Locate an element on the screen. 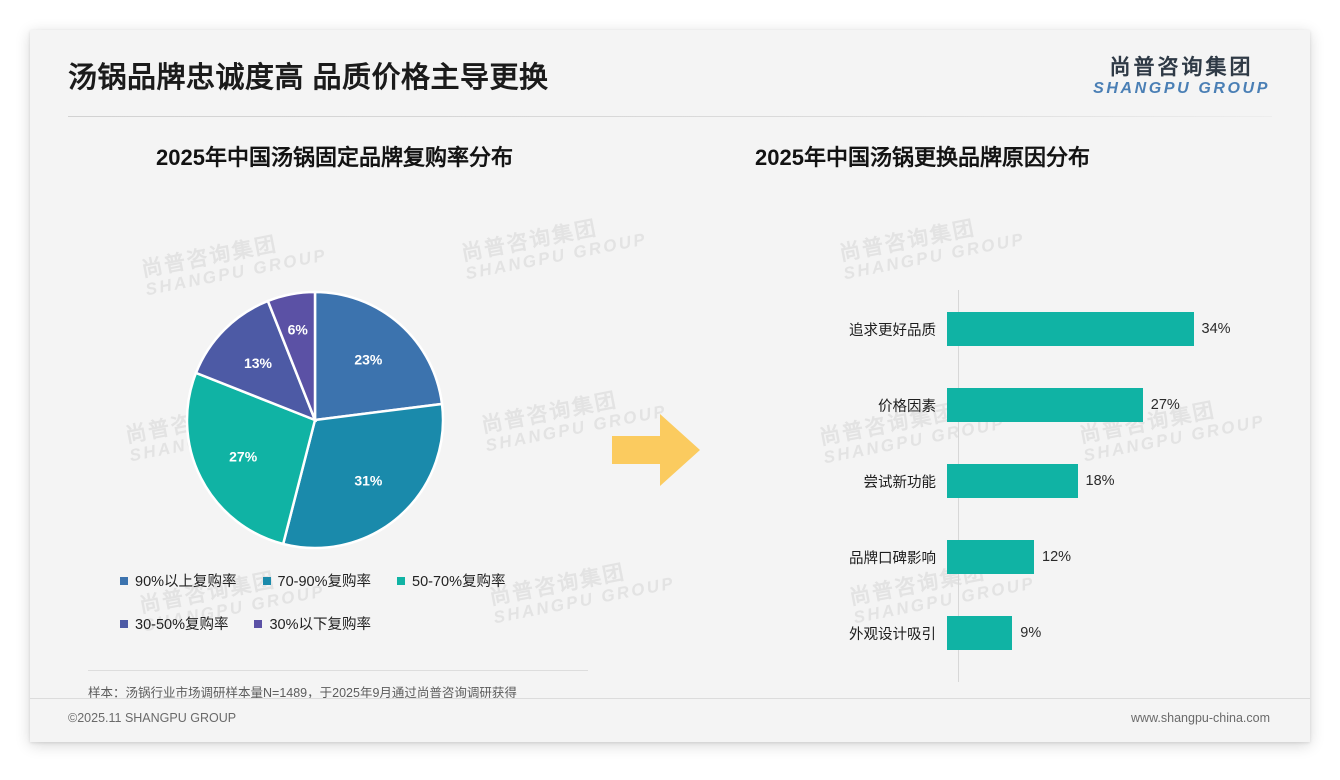 The width and height of the screenshot is (1340, 780). pie-slice-label: 31% is located at coordinates (368, 480).